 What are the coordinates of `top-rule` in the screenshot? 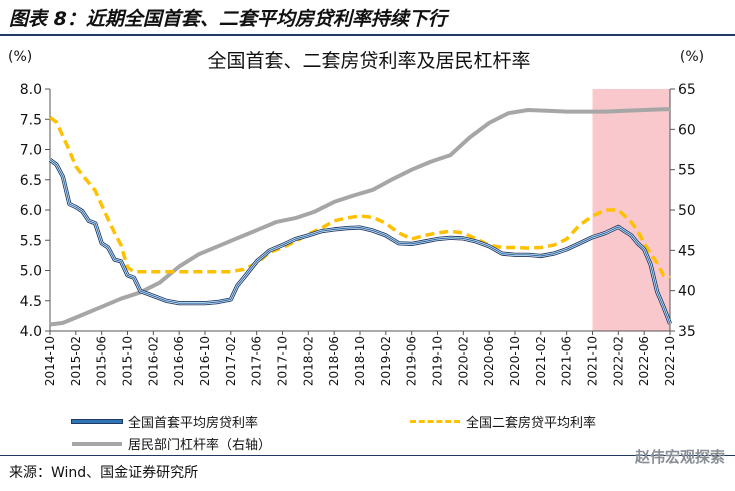 It's located at (367, 35).